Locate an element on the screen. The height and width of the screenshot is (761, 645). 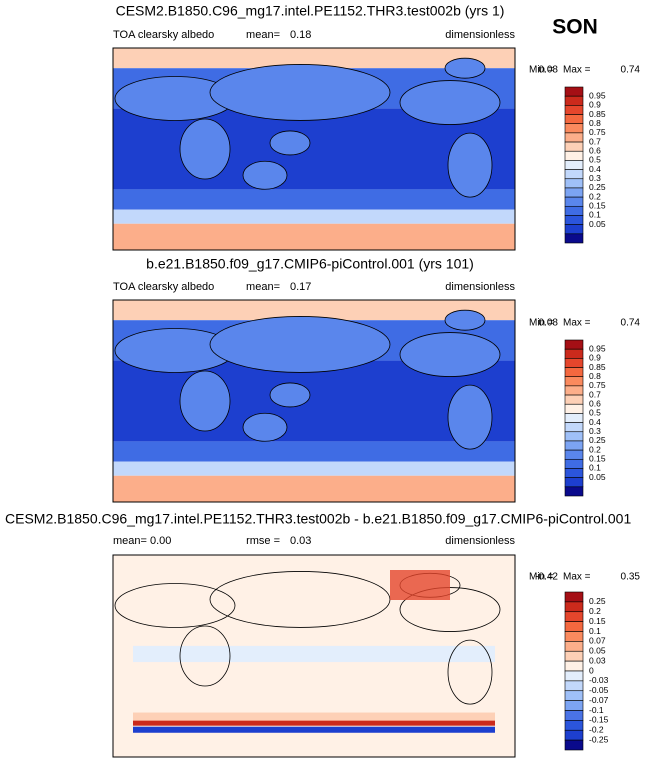
panel-left-label: TOA clearsky albedo is located at coordinates (163, 35).